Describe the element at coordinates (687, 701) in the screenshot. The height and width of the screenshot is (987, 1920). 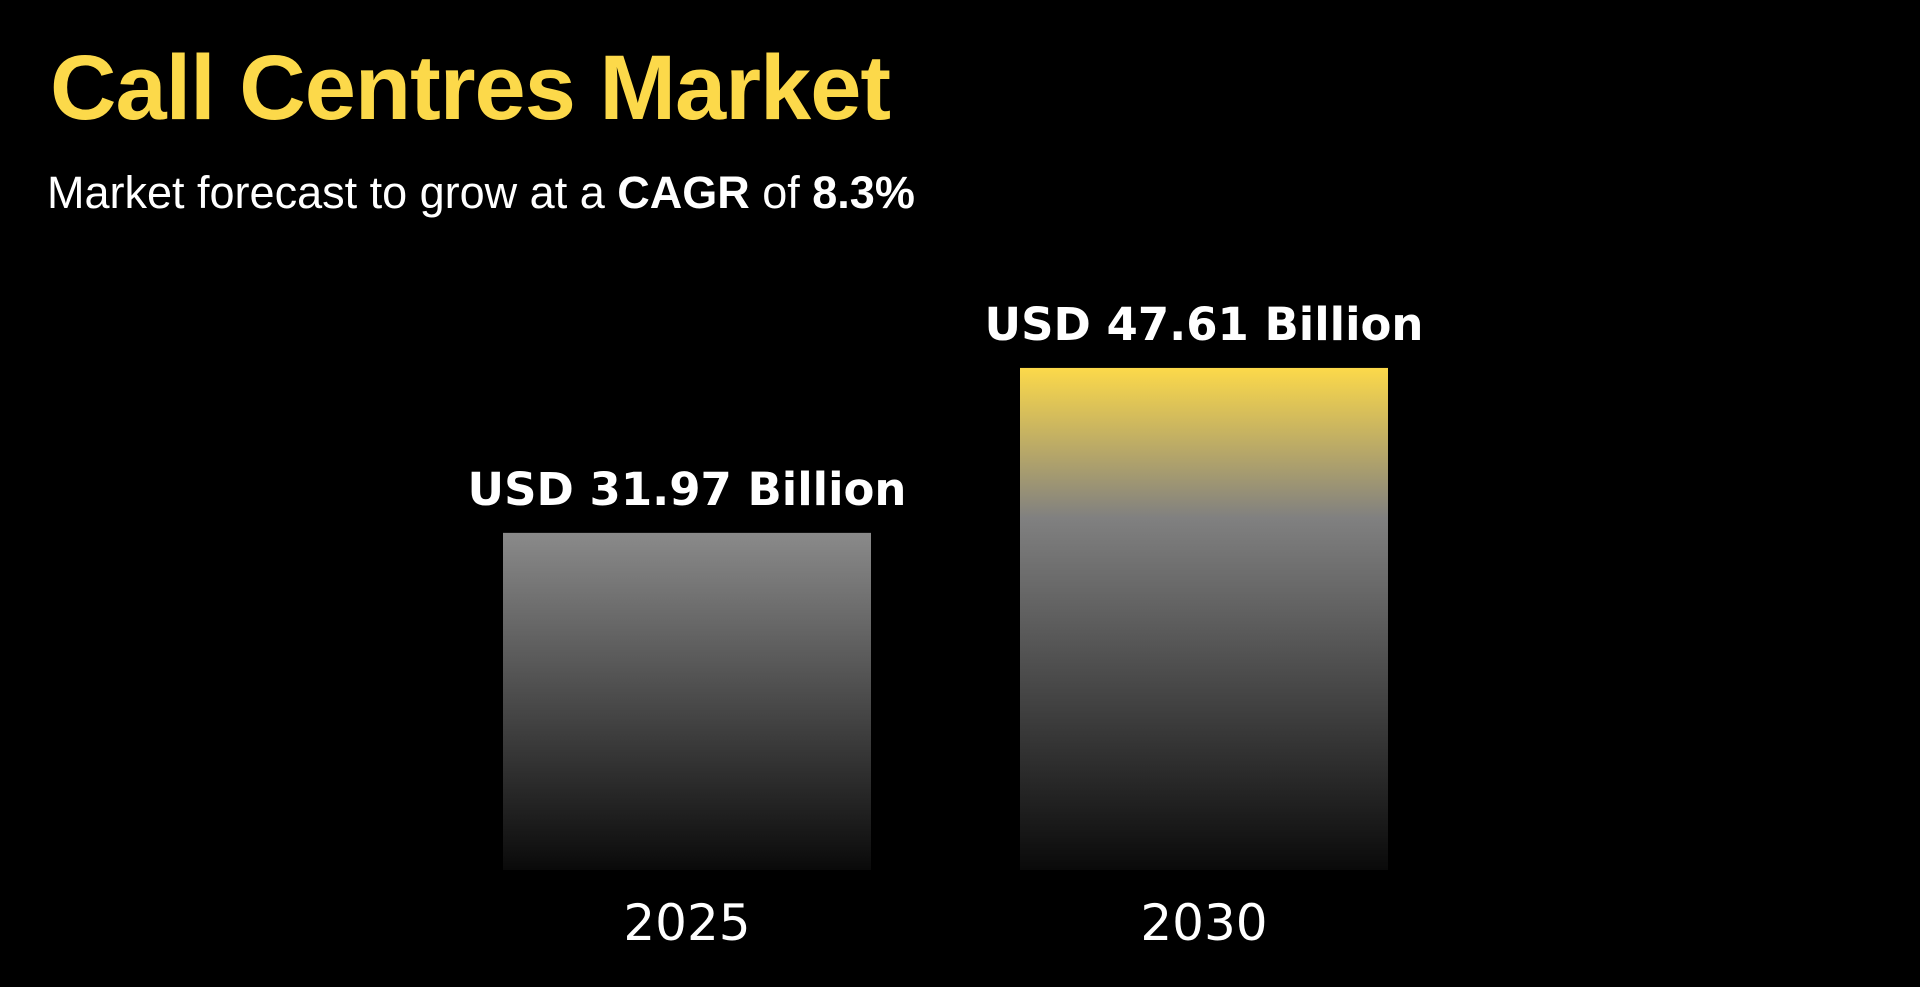
I see `bar-2025` at that location.